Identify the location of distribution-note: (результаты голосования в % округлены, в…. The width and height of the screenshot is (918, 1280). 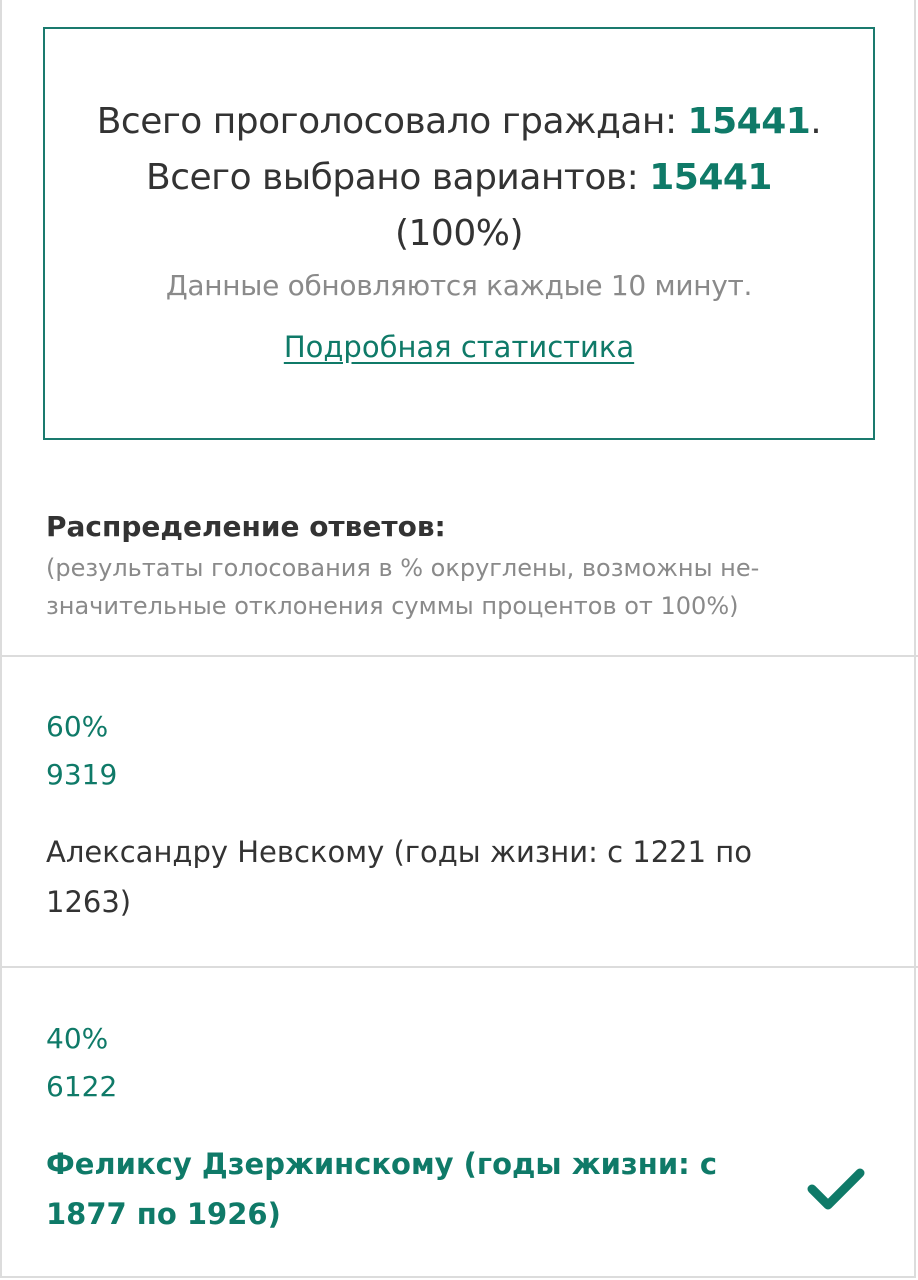
(403, 587).